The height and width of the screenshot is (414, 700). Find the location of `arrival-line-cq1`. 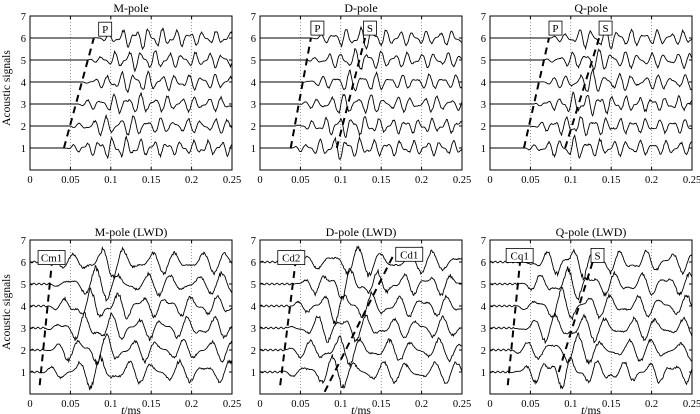

arrival-line-cq1 is located at coordinates (514, 320).